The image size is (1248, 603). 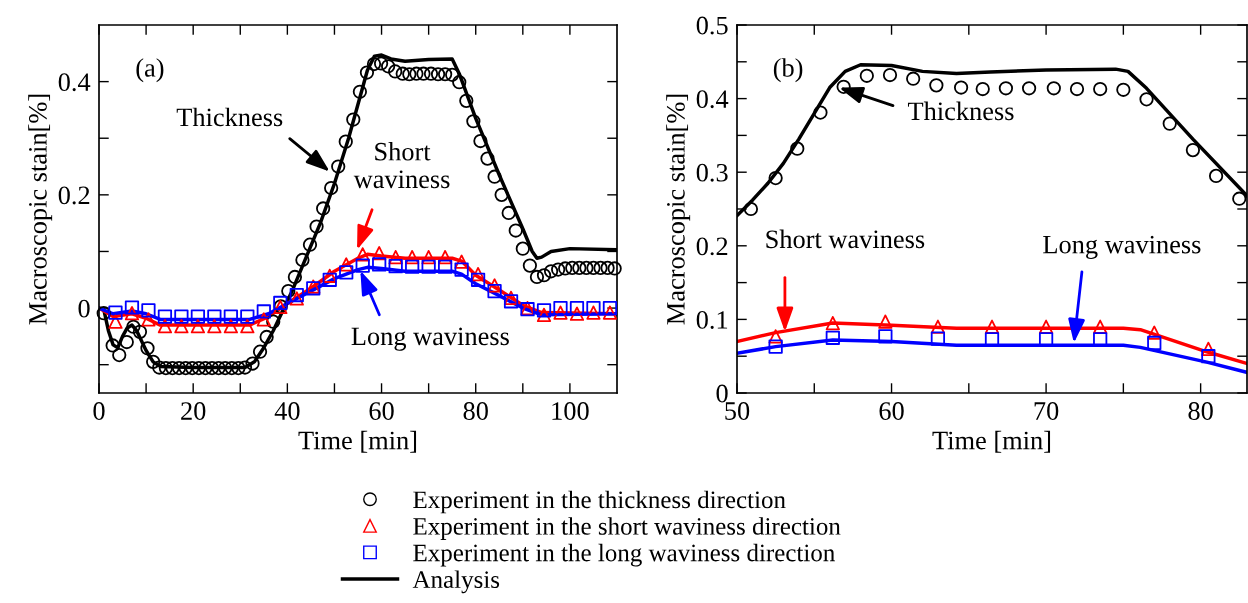 What do you see at coordinates (712, 25) in the screenshot?
I see `y-tick-label: 0.5` at bounding box center [712, 25].